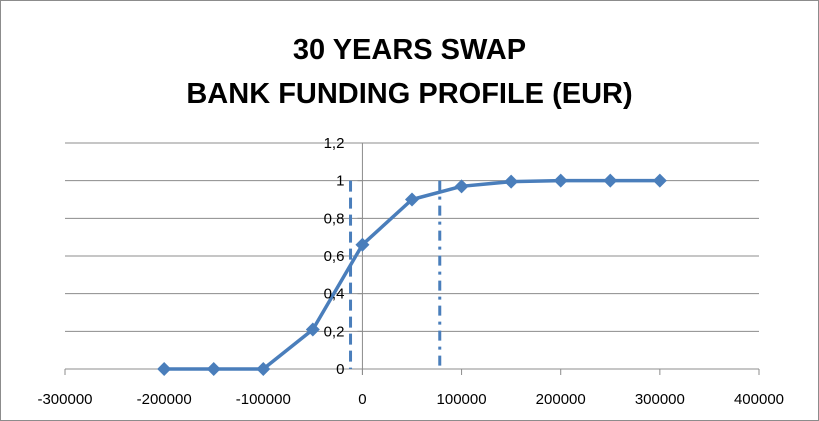  What do you see at coordinates (164, 399) in the screenshot?
I see `x-tick-label: -200000` at bounding box center [164, 399].